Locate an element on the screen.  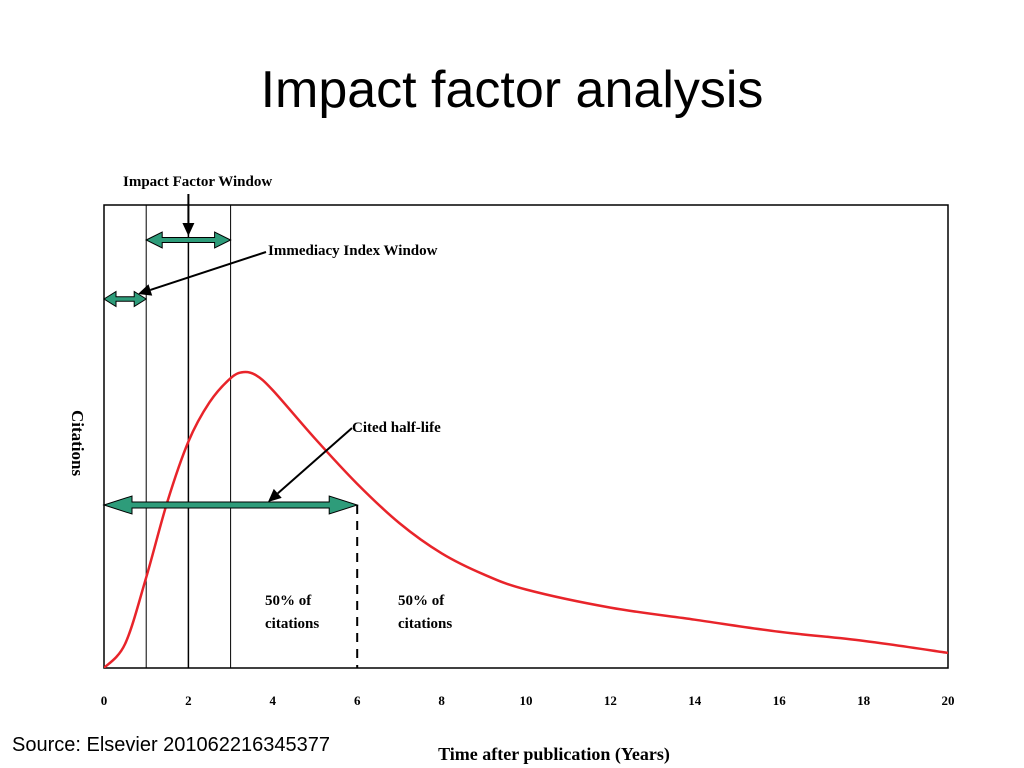
immediacy-window-arrow is located at coordinates (125, 299).